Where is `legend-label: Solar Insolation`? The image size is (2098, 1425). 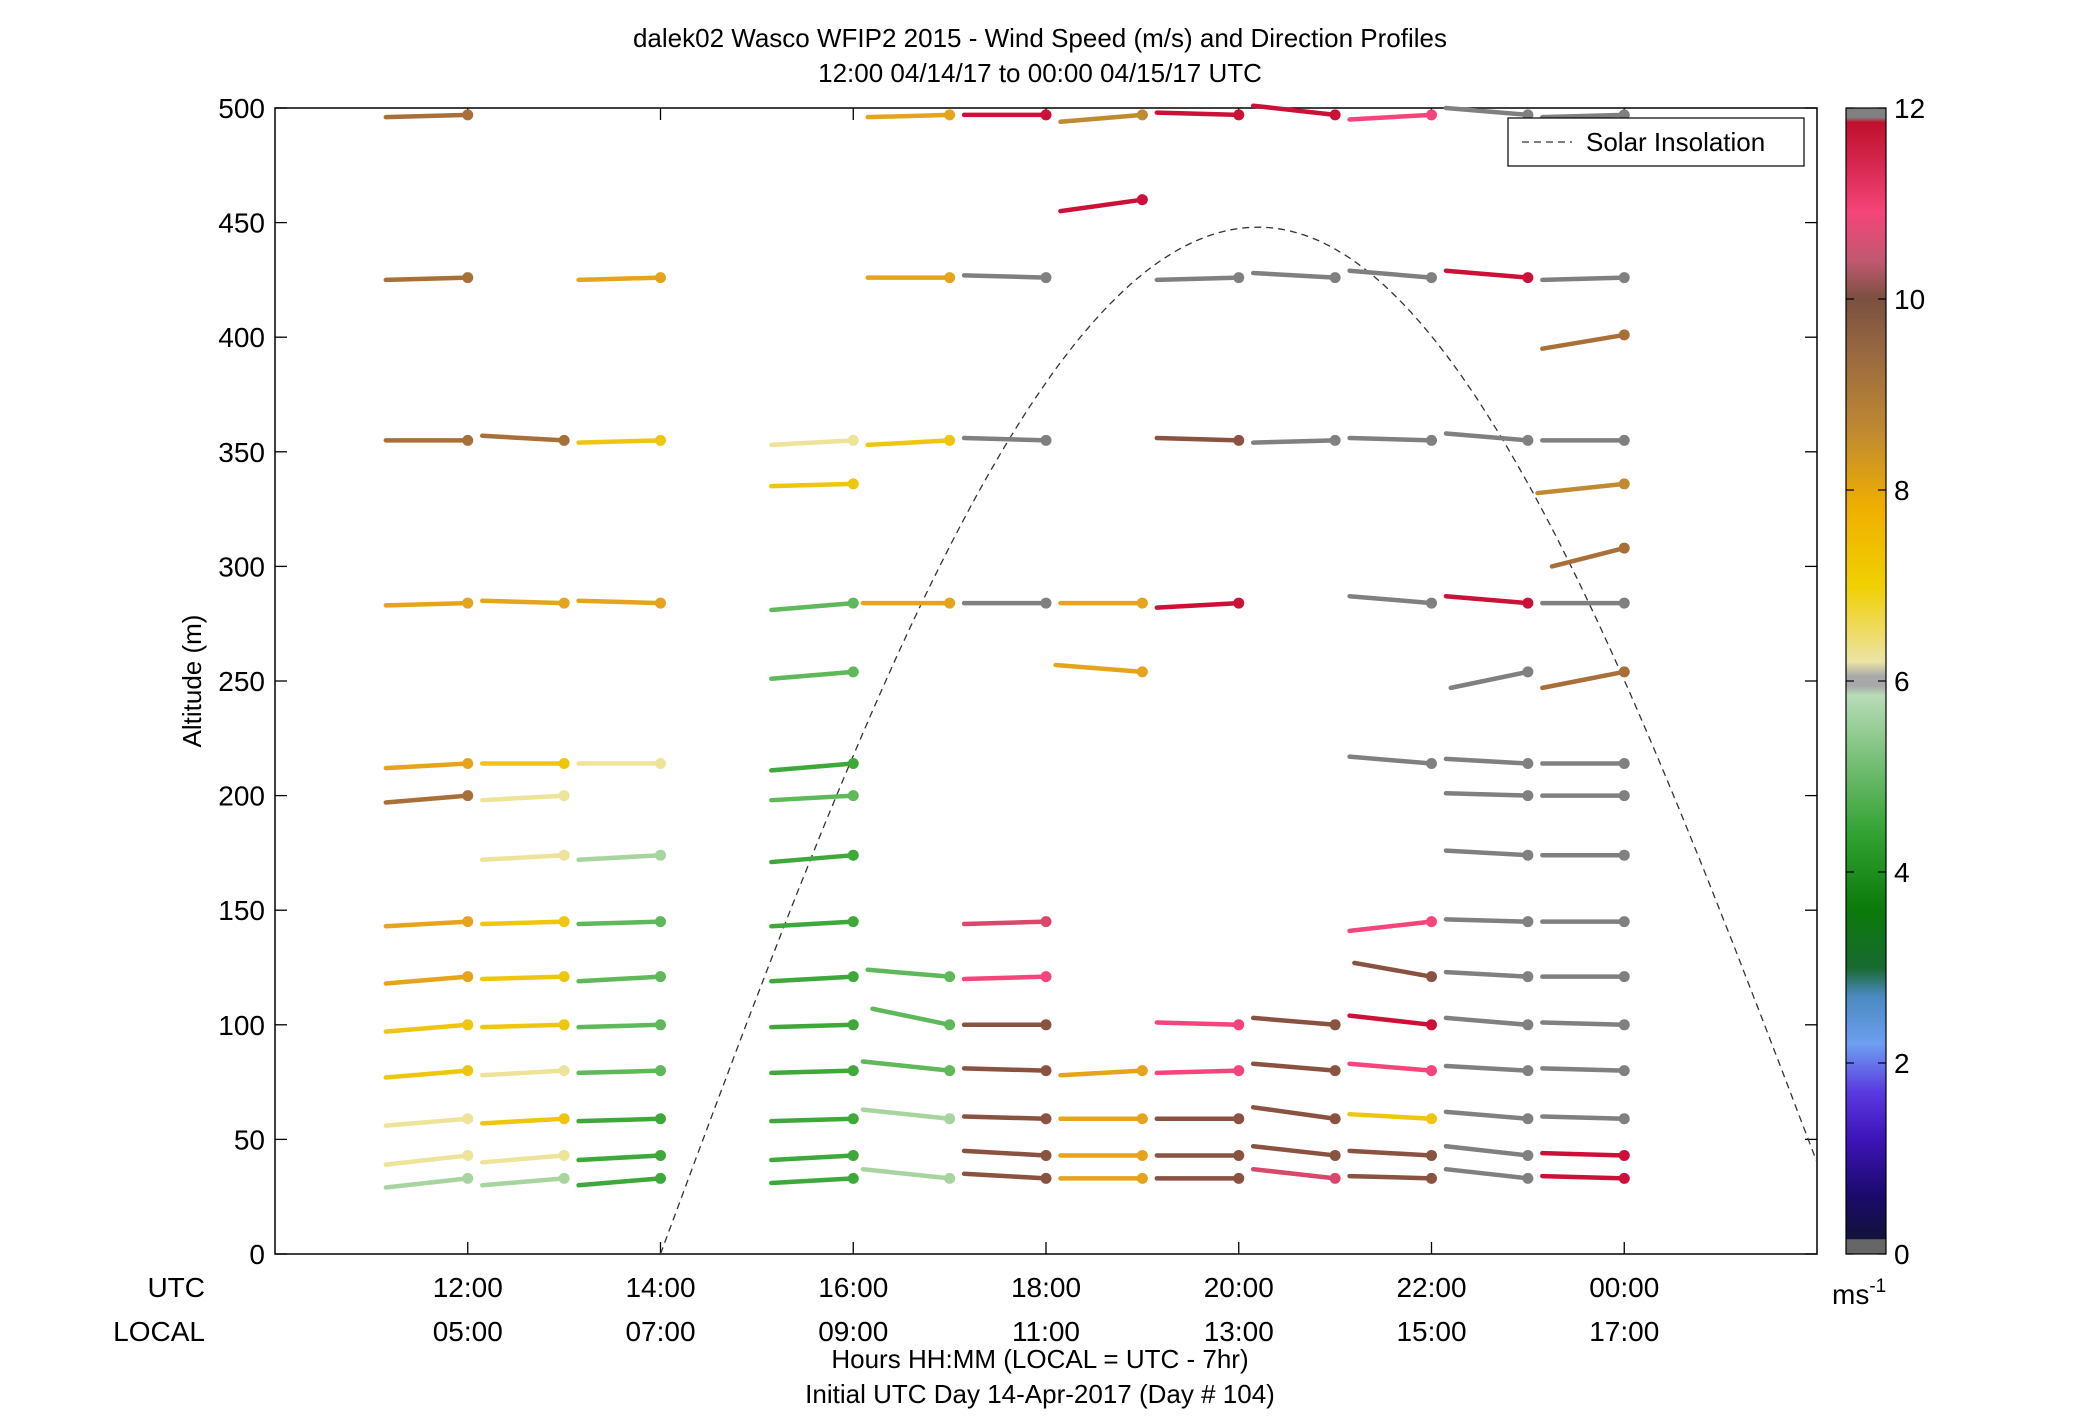 legend-label: Solar Insolation is located at coordinates (1675, 142).